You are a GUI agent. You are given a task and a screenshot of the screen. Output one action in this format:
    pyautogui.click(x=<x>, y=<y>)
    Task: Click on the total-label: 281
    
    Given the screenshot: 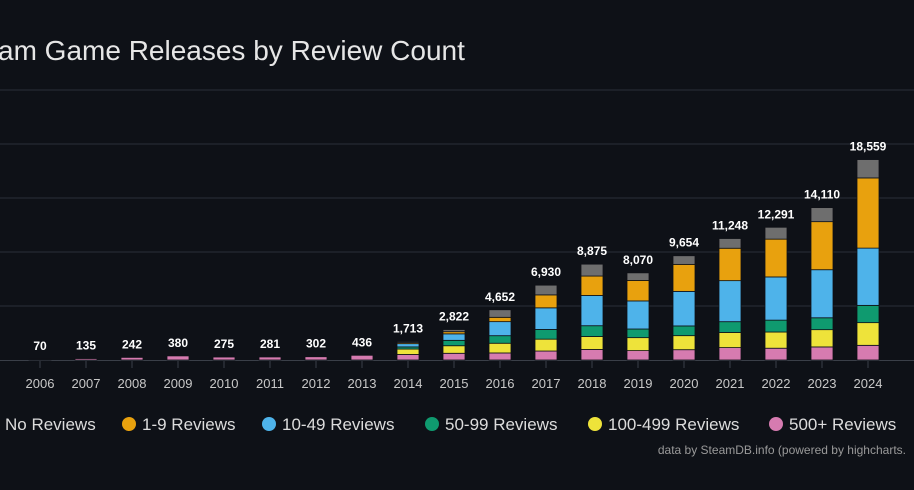 What is the action you would take?
    pyautogui.click(x=270, y=344)
    